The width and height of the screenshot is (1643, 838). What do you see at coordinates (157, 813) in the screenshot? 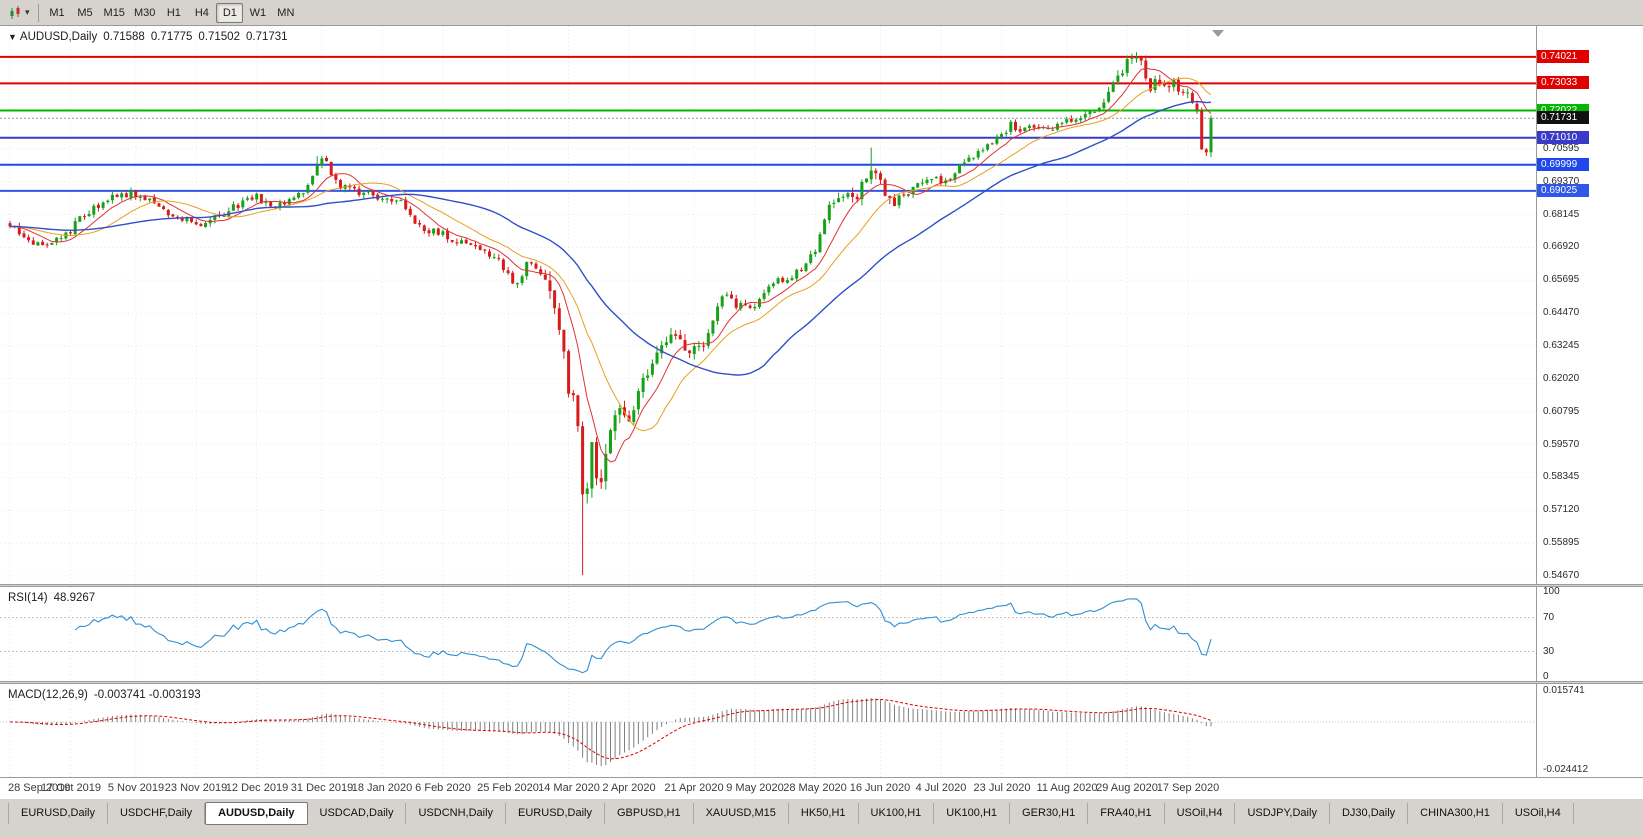
I see `chart-tab-1-usdchf-daily: USDCHF,Daily` at bounding box center [157, 813].